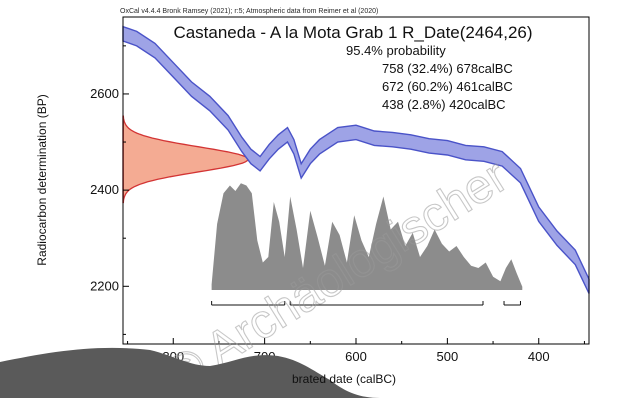 This screenshot has height=398, width=629. What do you see at coordinates (104, 93) in the screenshot?
I see `y-tick-label: 2600` at bounding box center [104, 93].